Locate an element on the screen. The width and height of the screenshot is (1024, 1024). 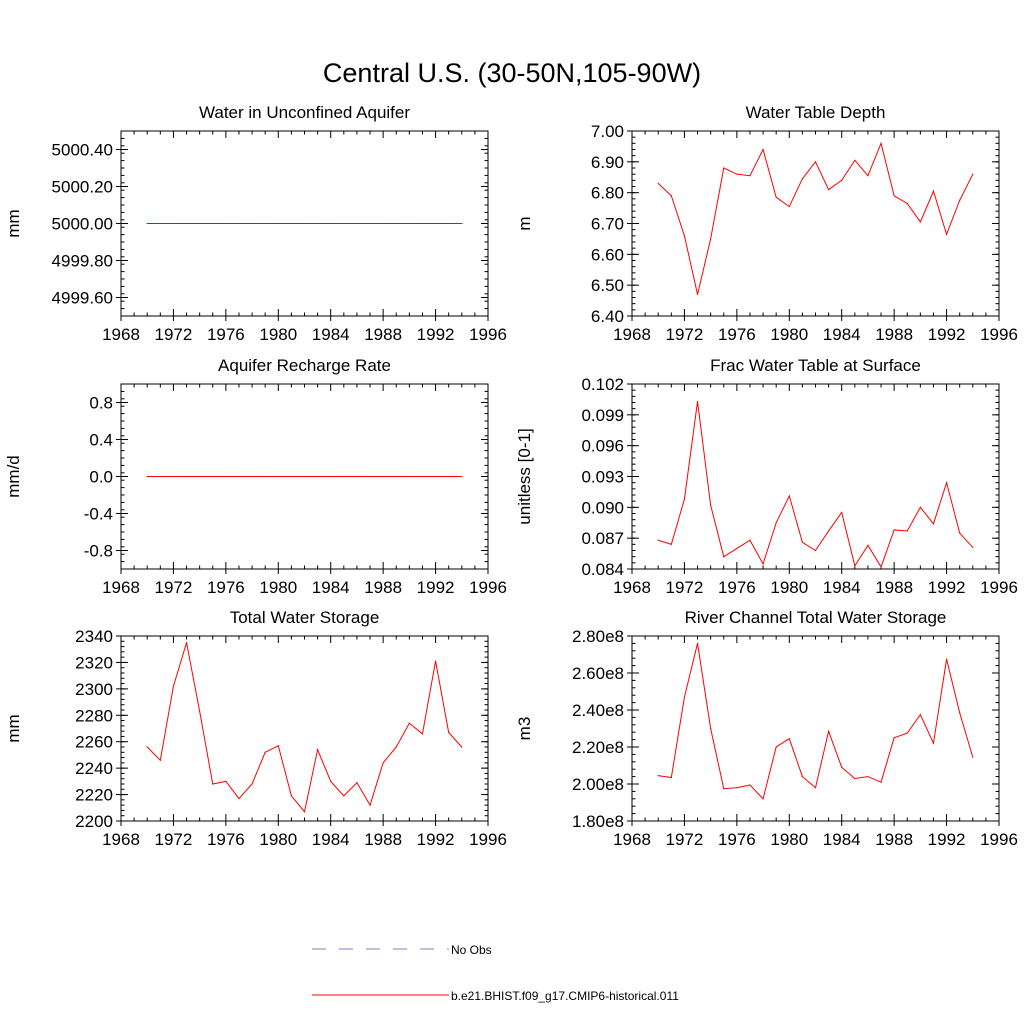
y-tick-label: 2340 is located at coordinates (94, 636).